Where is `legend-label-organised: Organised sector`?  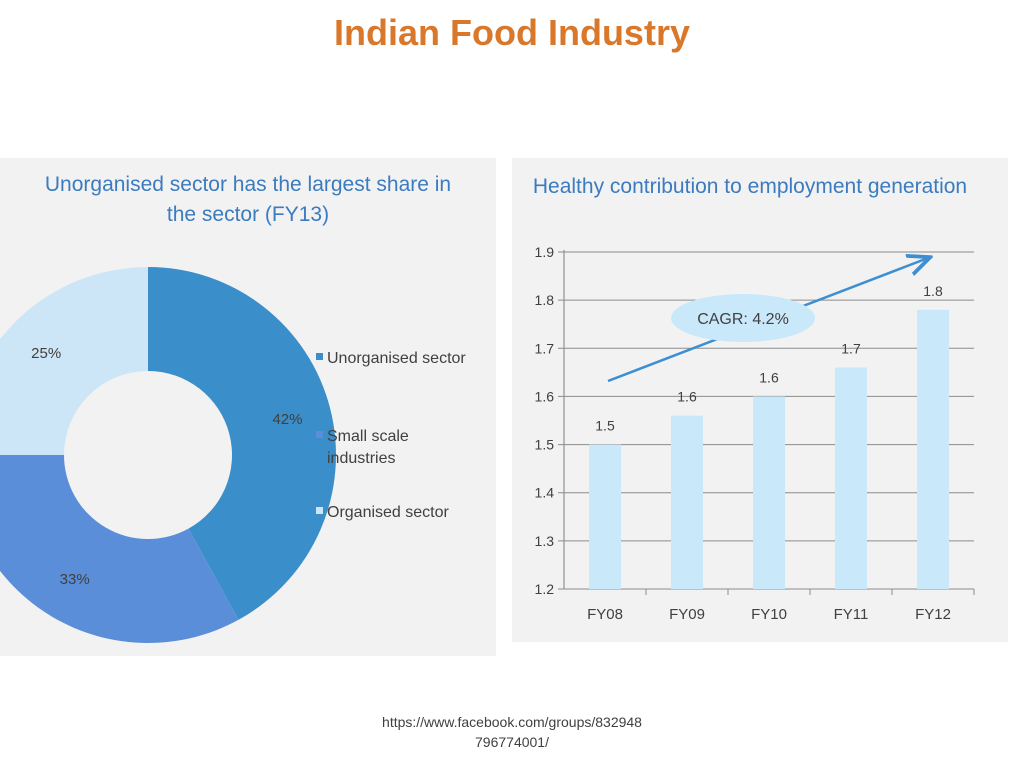 legend-label-organised: Organised sector is located at coordinates (388, 512).